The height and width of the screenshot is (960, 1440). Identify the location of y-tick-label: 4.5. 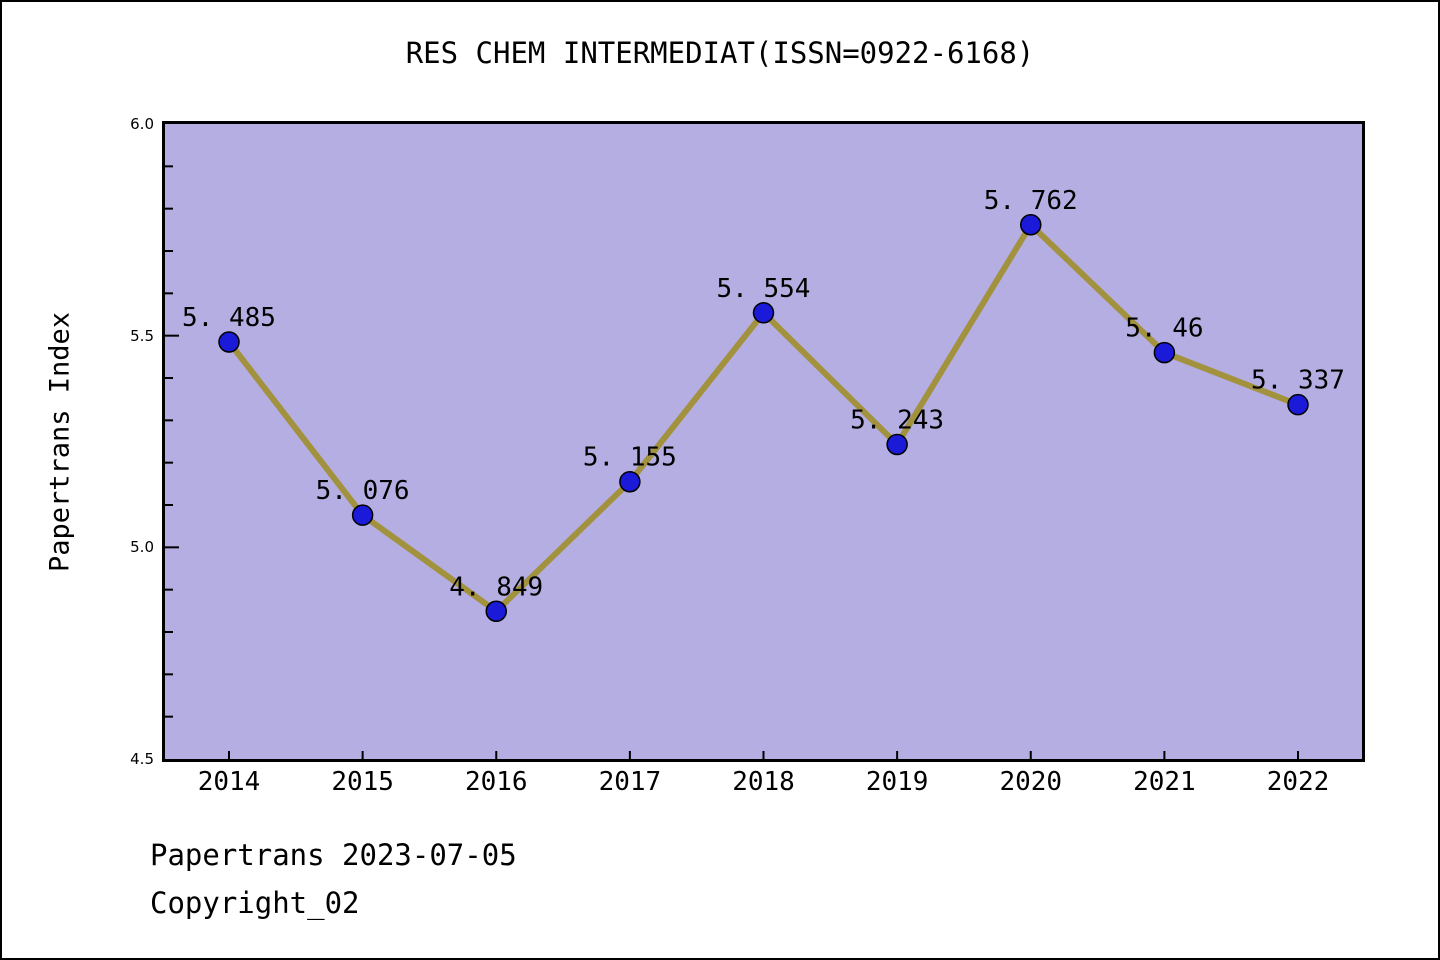
(142, 759).